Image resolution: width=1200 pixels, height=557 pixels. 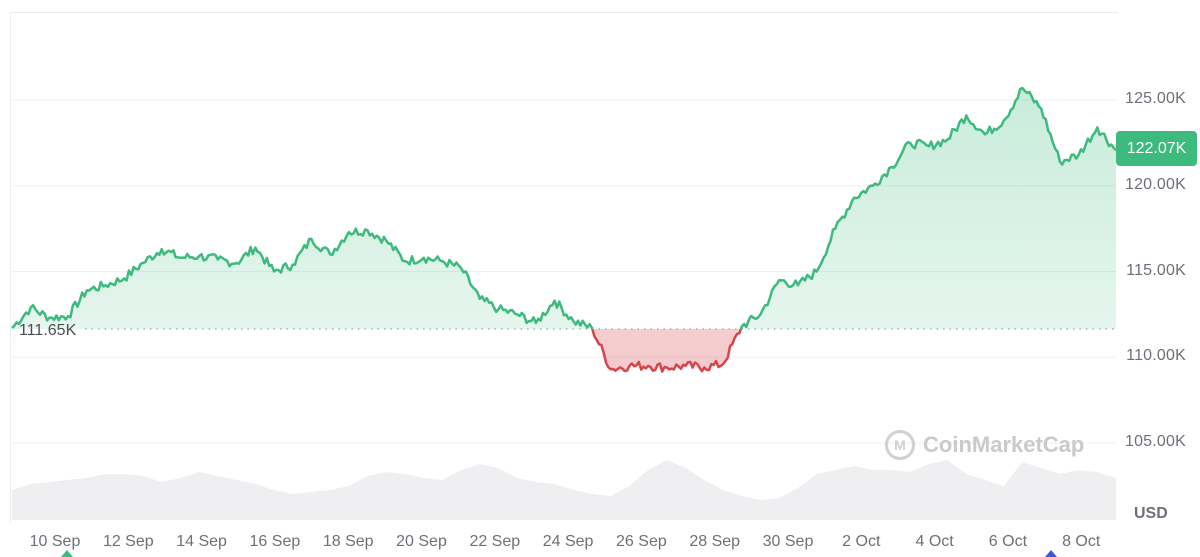 What do you see at coordinates (48, 330) in the screenshot?
I see `baseline-label: 111.65K` at bounding box center [48, 330].